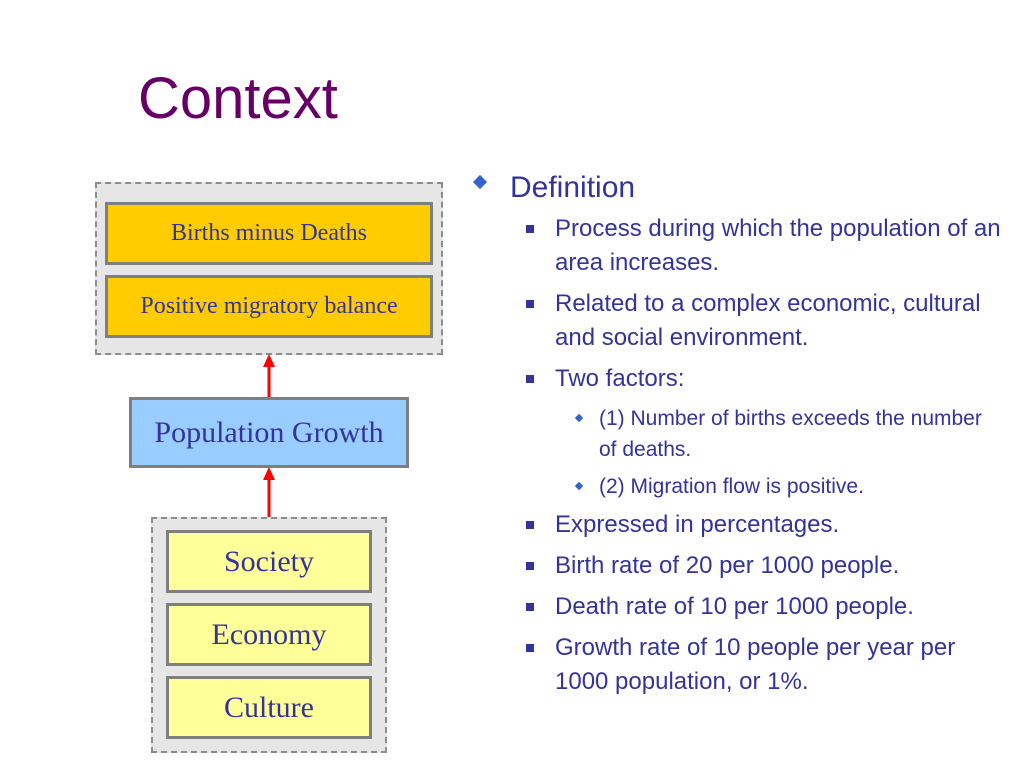  I want to click on births-minus-deaths-box: Births minus Deaths, so click(269, 233).